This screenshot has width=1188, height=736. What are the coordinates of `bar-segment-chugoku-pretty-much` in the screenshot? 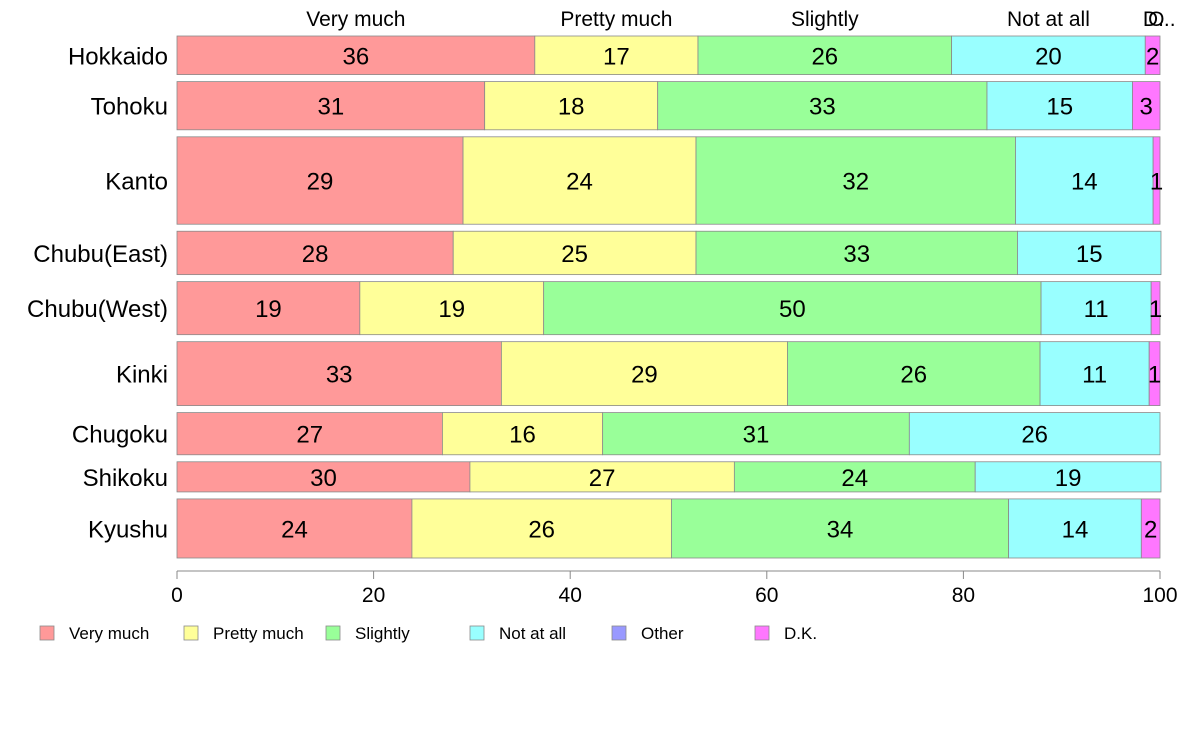 It's located at (523, 434).